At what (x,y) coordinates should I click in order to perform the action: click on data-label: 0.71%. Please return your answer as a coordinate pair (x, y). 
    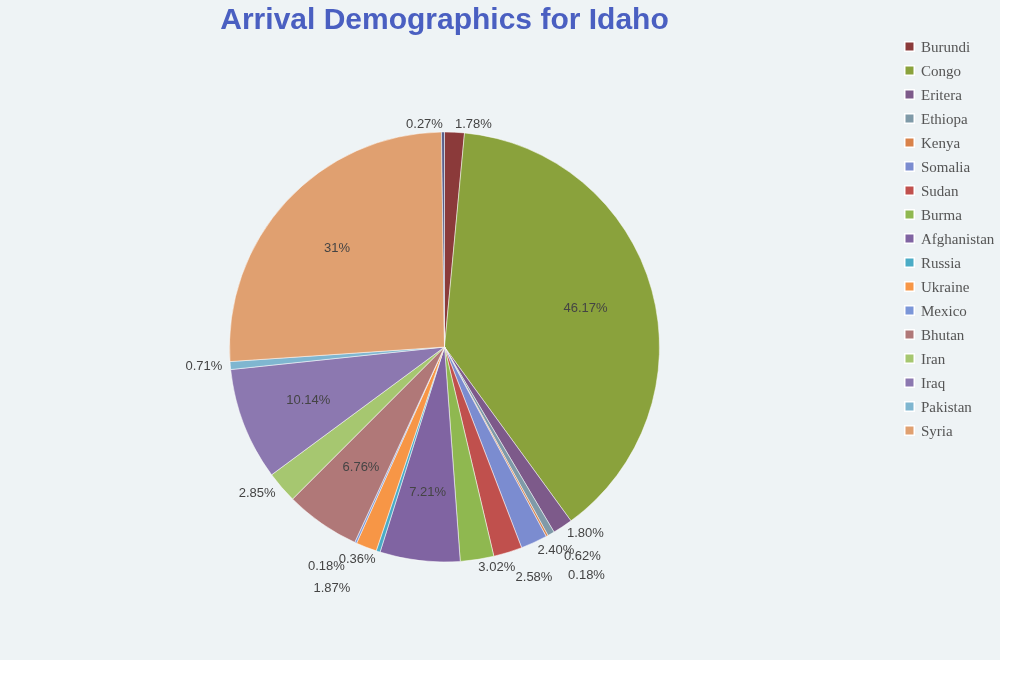
    Looking at the image, I should click on (204, 366).